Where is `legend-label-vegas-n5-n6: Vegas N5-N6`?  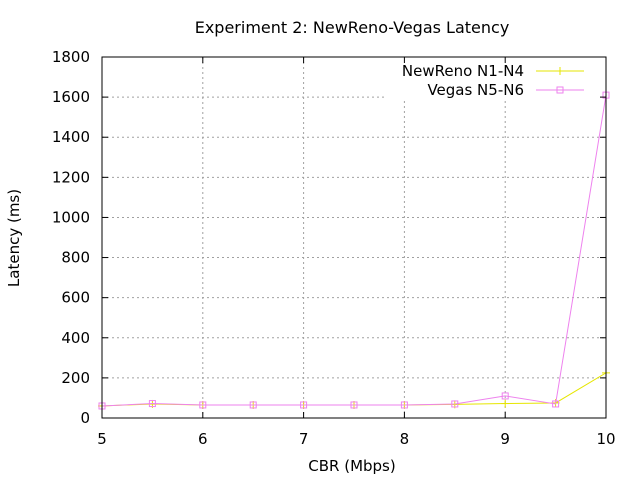 legend-label-vegas-n5-n6: Vegas N5-N6 is located at coordinates (475, 90).